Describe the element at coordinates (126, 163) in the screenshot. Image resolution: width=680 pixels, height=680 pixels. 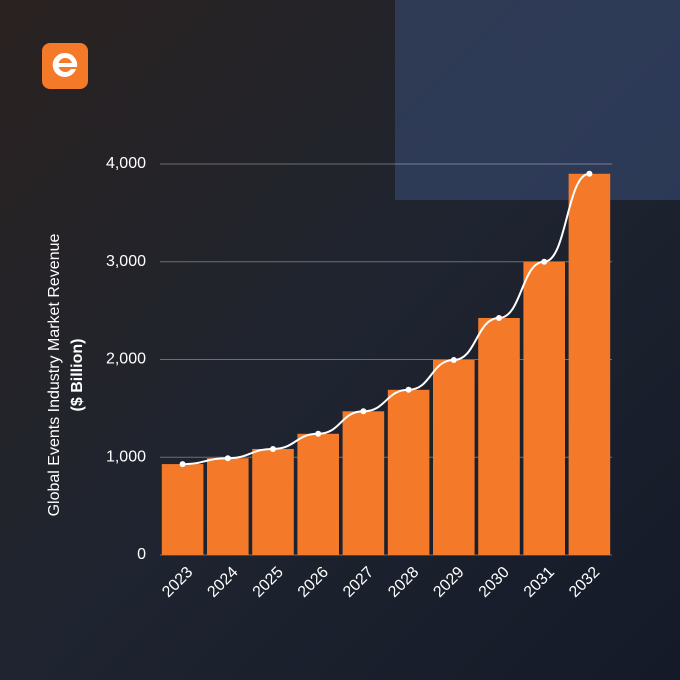
I see `y-tick-label: 4,000` at that location.